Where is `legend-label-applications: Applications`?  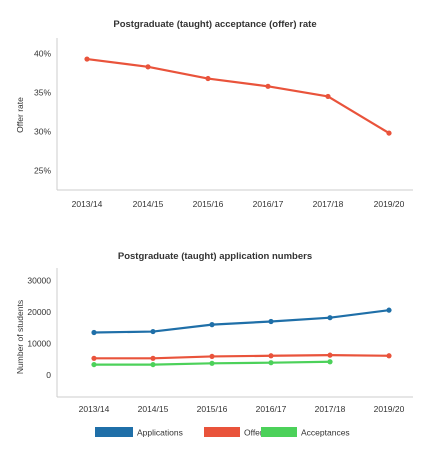
legend-label-applications: Applications is located at coordinates (160, 433).